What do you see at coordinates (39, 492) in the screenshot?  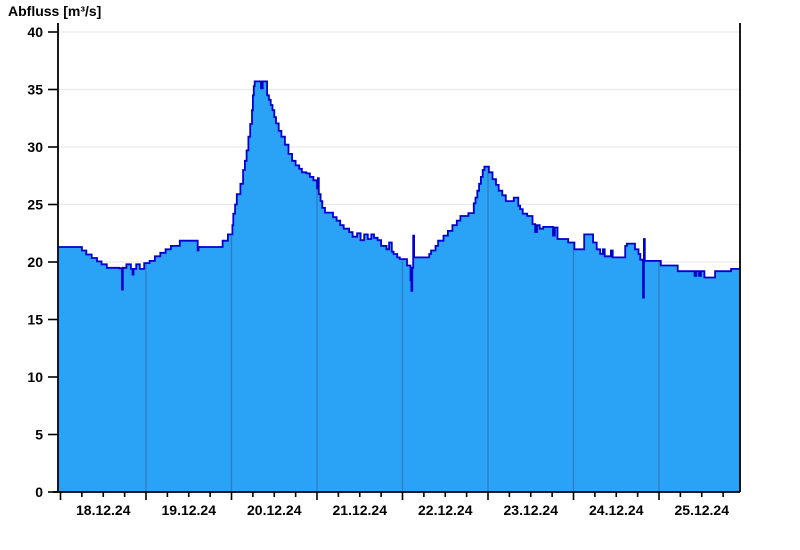 I see `y-tick-label: 0` at bounding box center [39, 492].